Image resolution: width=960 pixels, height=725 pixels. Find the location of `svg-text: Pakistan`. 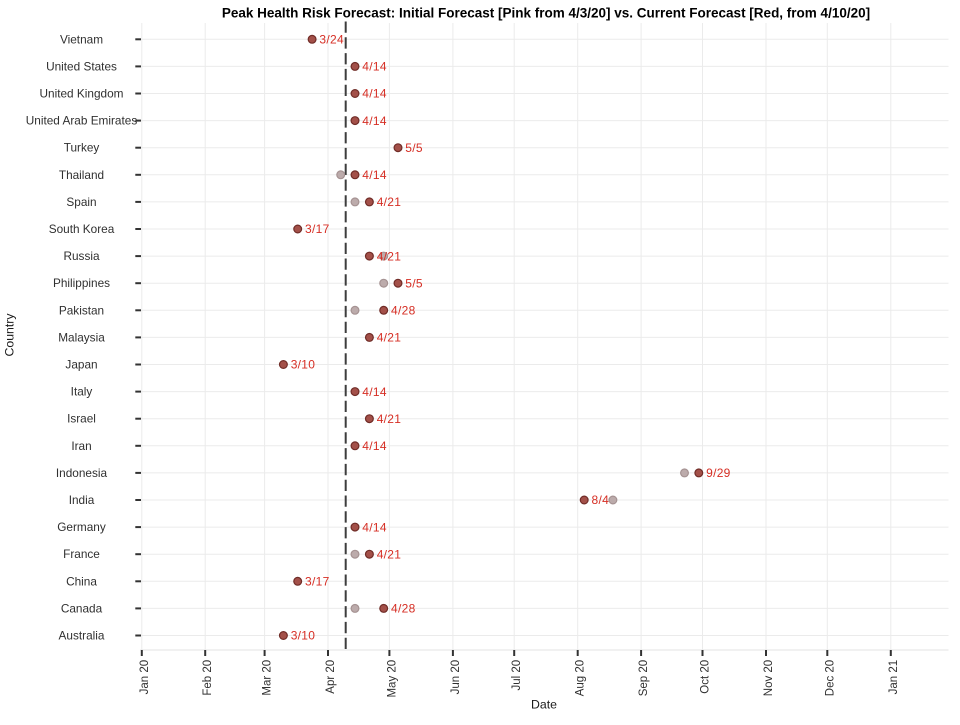

svg-text: Pakistan is located at coordinates (81, 310).